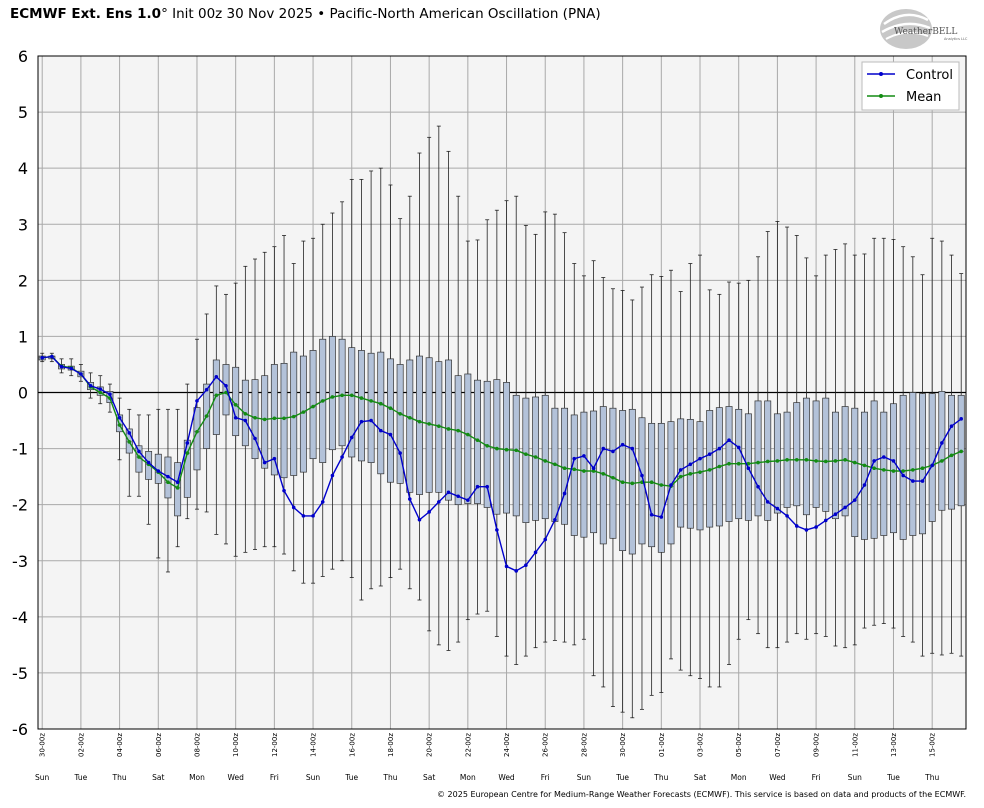 This screenshot has width=984, height=808. What do you see at coordinates (352, 745) in the screenshot?
I see `x-date-label: 16-00z` at bounding box center [352, 745].